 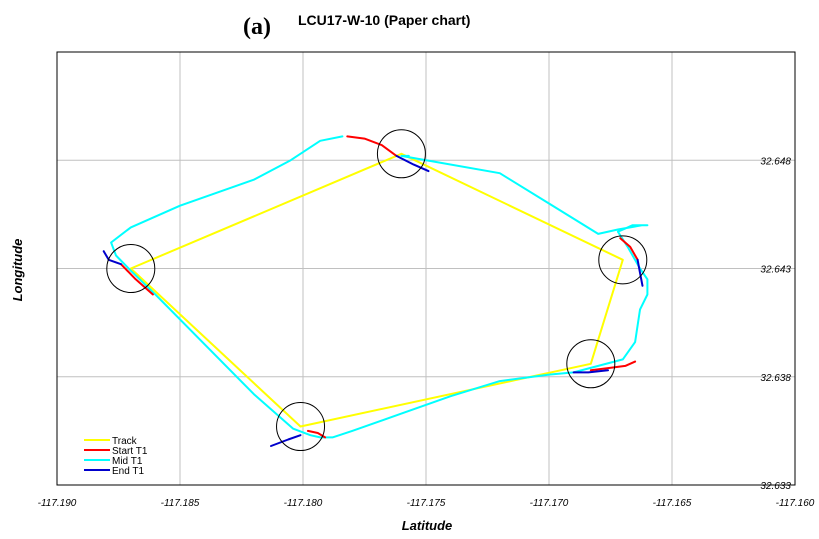 I want to click on panel-label: (a), so click(x=257, y=27).